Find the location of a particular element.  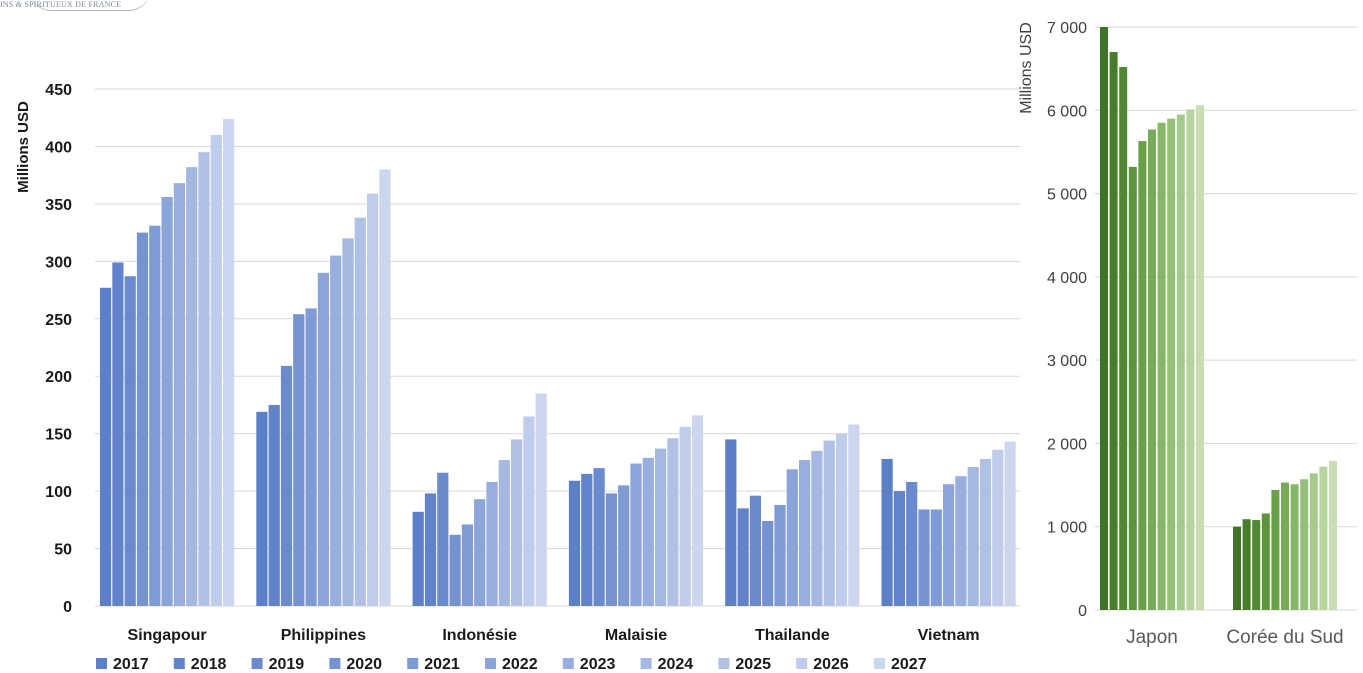

bar-indonésie-2019 is located at coordinates (443, 539).